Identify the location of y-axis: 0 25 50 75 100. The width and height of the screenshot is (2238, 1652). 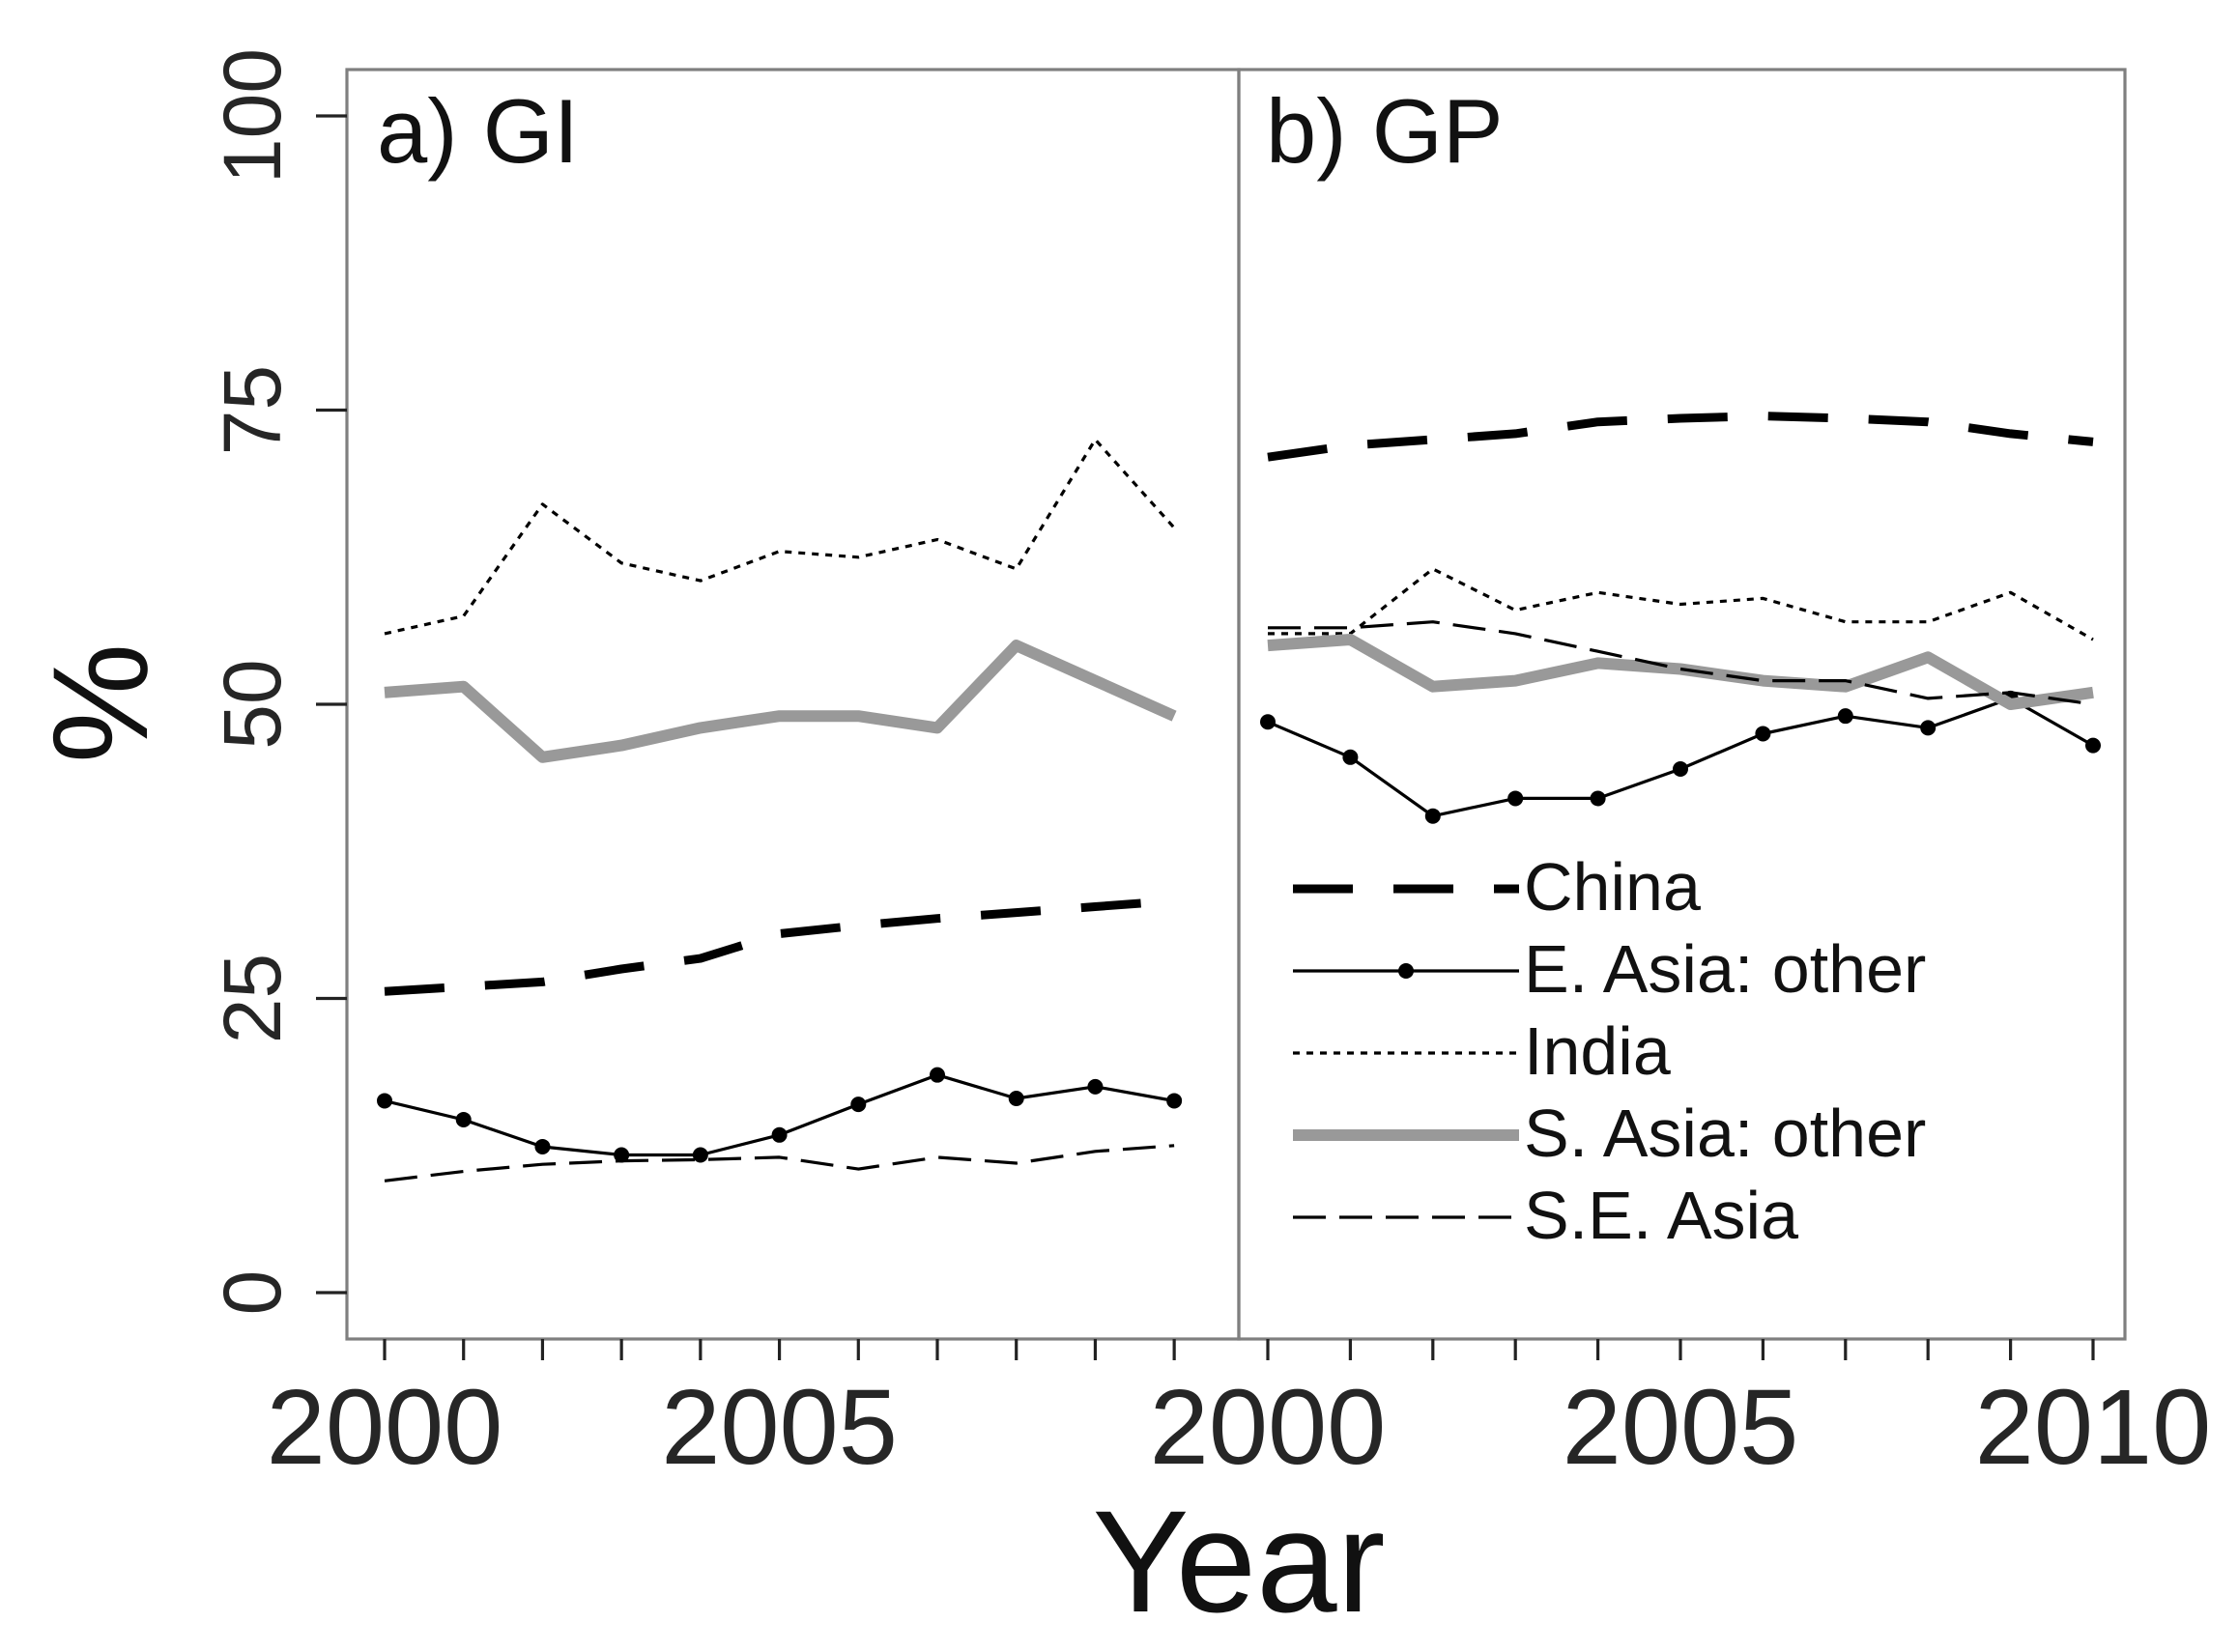
(277, 681).